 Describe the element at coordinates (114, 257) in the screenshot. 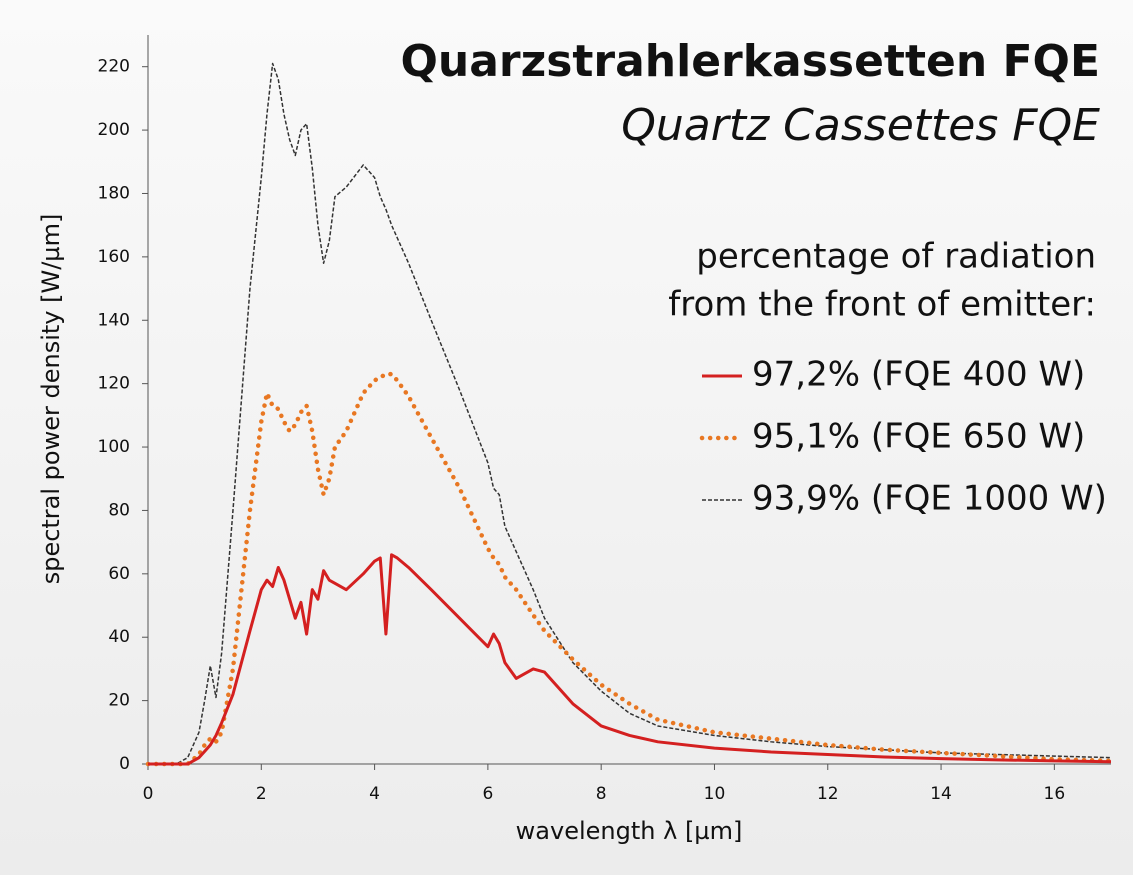

I see `y-tick-label: 160` at that location.